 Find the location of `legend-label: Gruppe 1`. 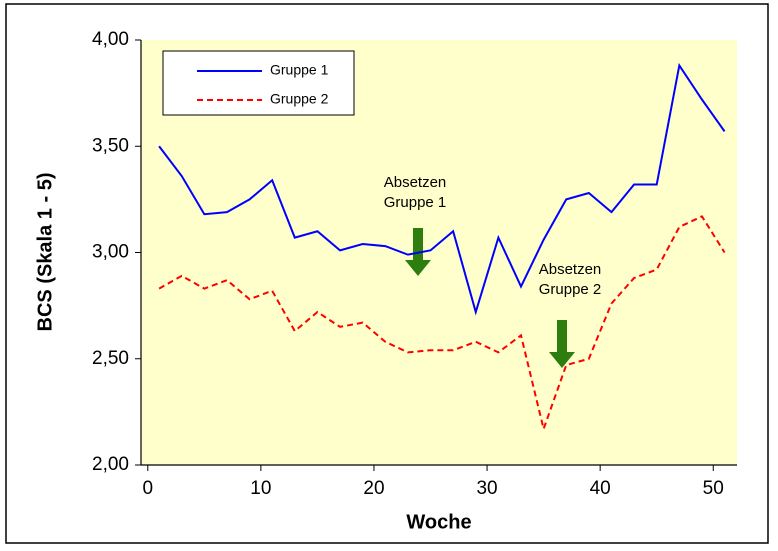

legend-label: Gruppe 1 is located at coordinates (299, 70).